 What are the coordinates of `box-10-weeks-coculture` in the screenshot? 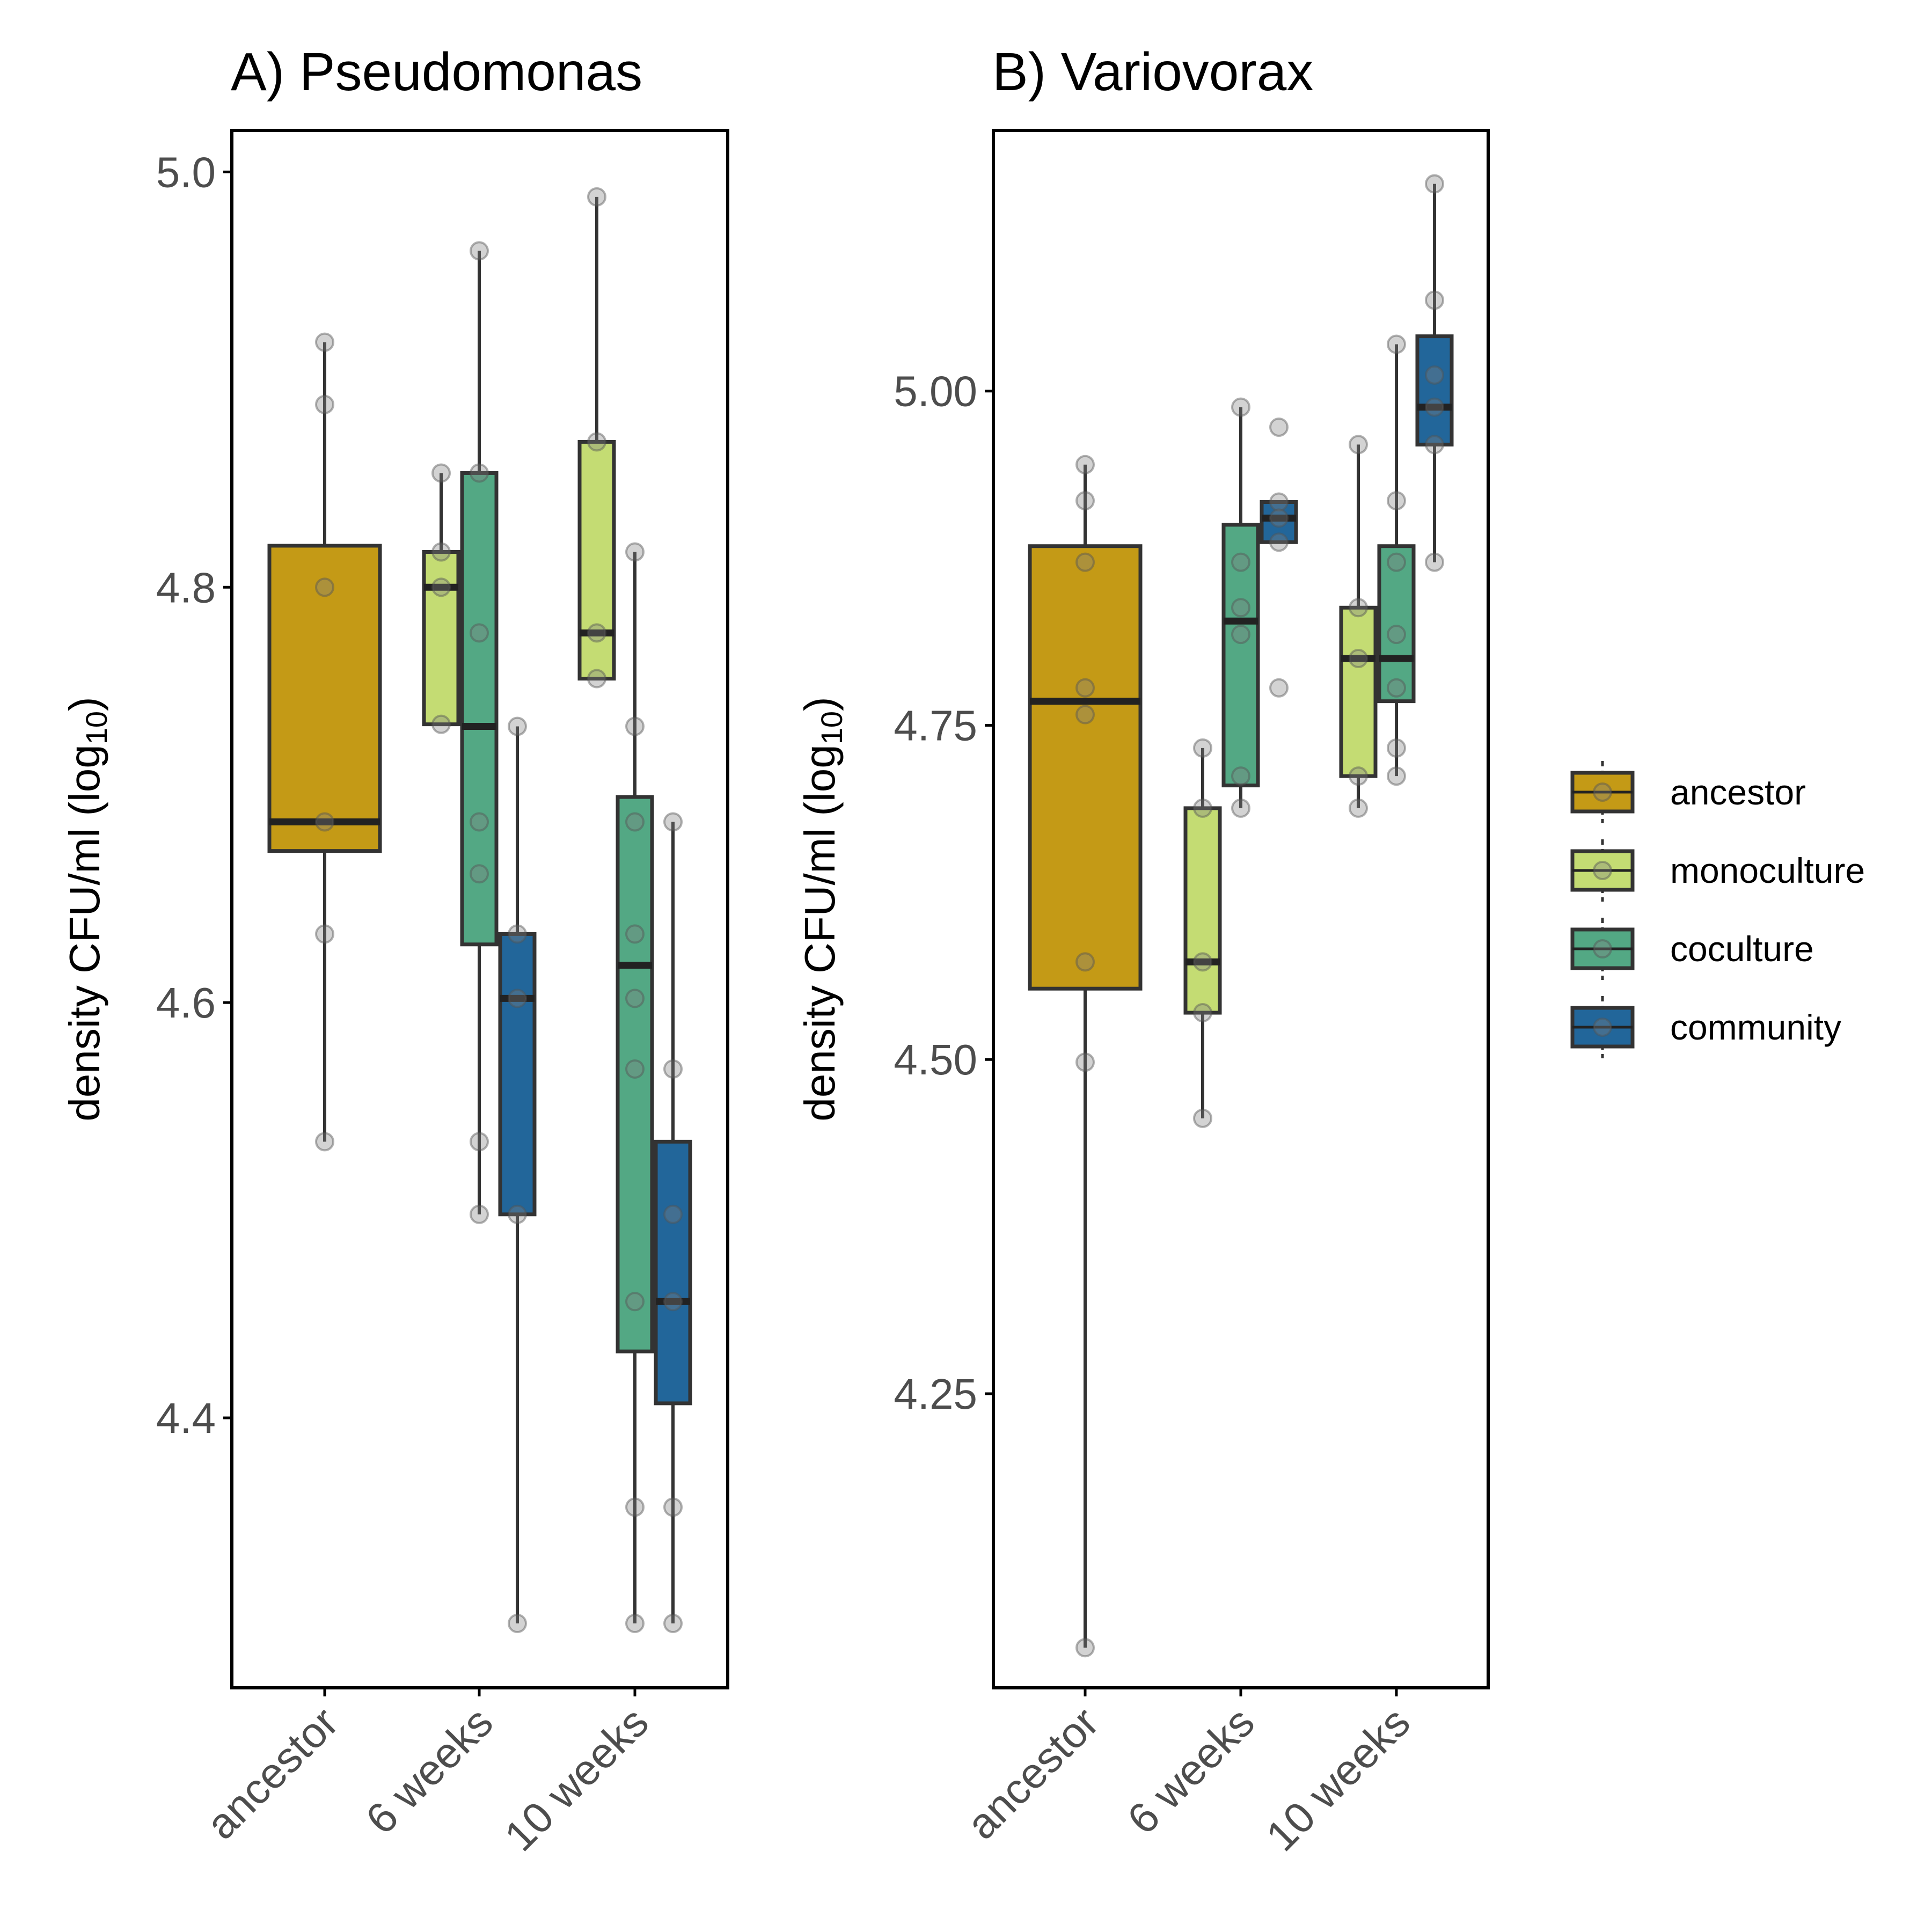 It's located at (1396, 560).